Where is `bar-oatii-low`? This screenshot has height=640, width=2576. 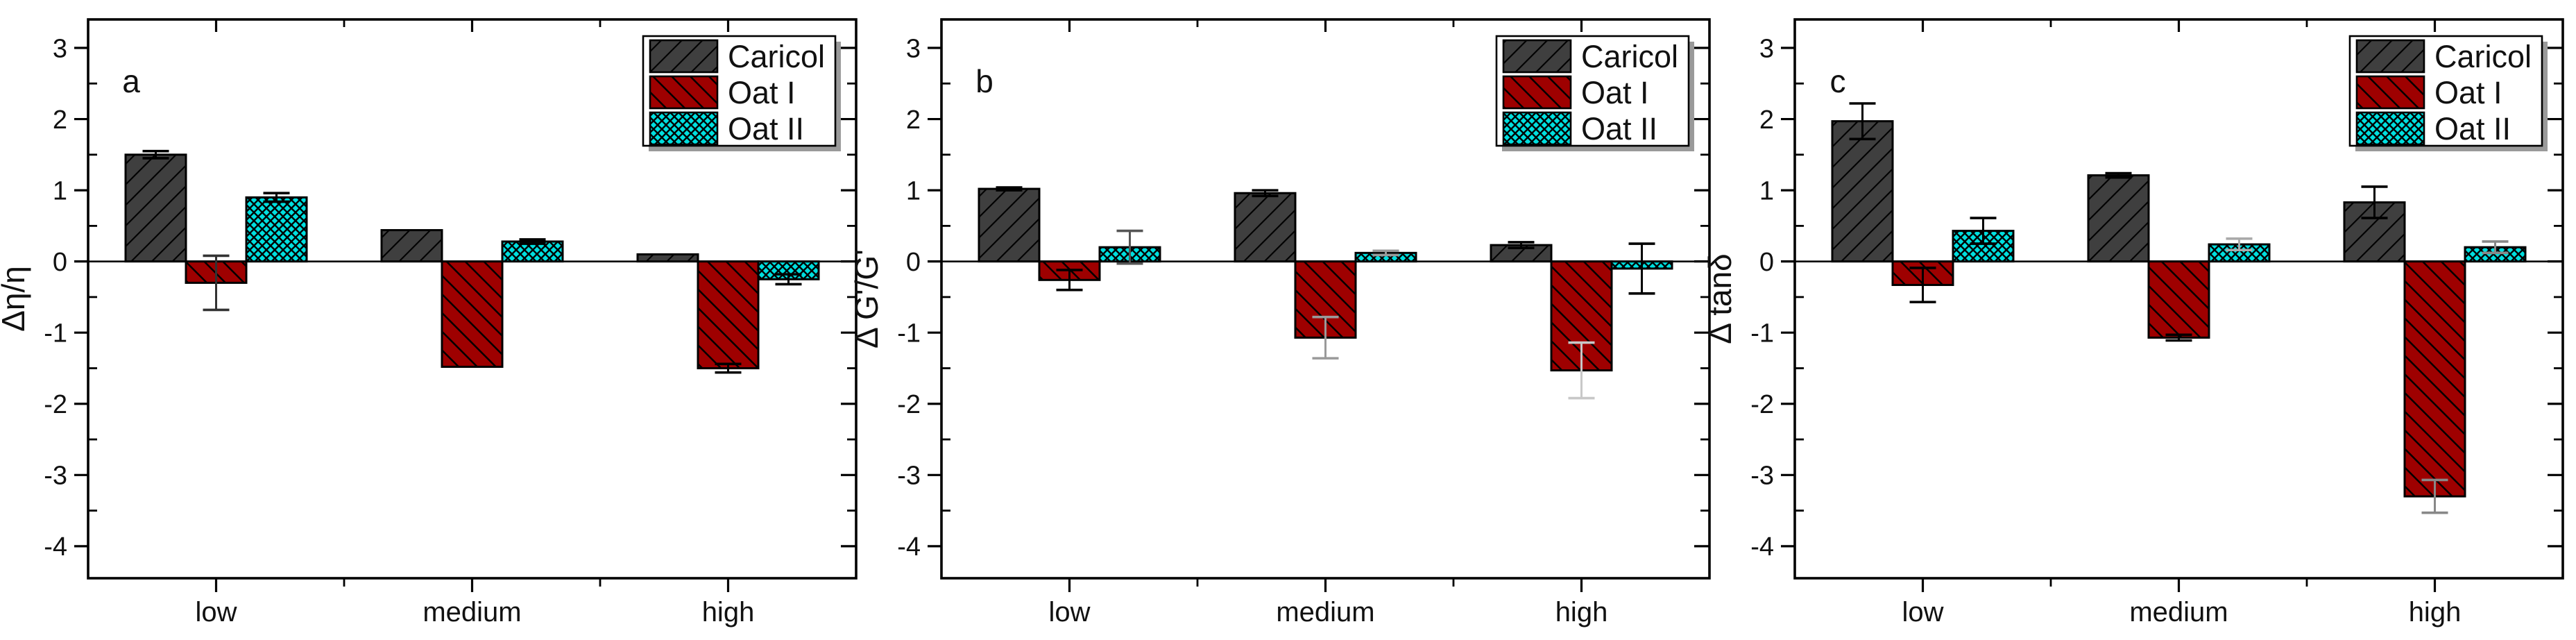 bar-oatii-low is located at coordinates (276, 229).